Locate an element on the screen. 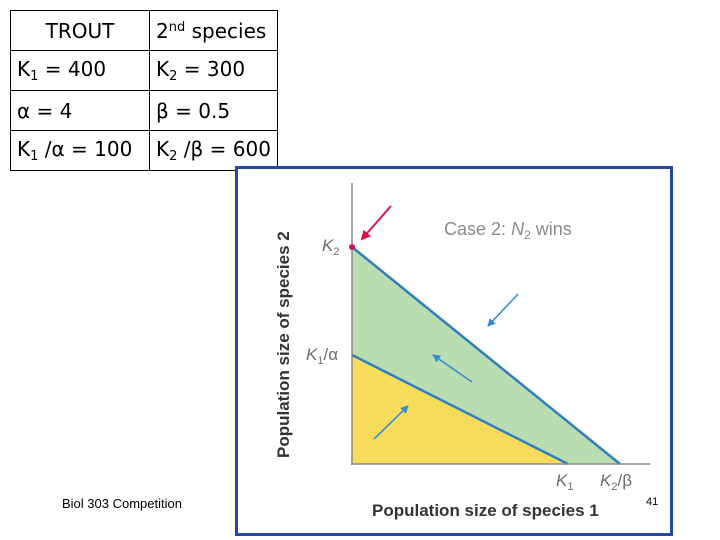 The image size is (720, 540). y-tick-k1-over-alpha: K1/α is located at coordinates (322, 356).